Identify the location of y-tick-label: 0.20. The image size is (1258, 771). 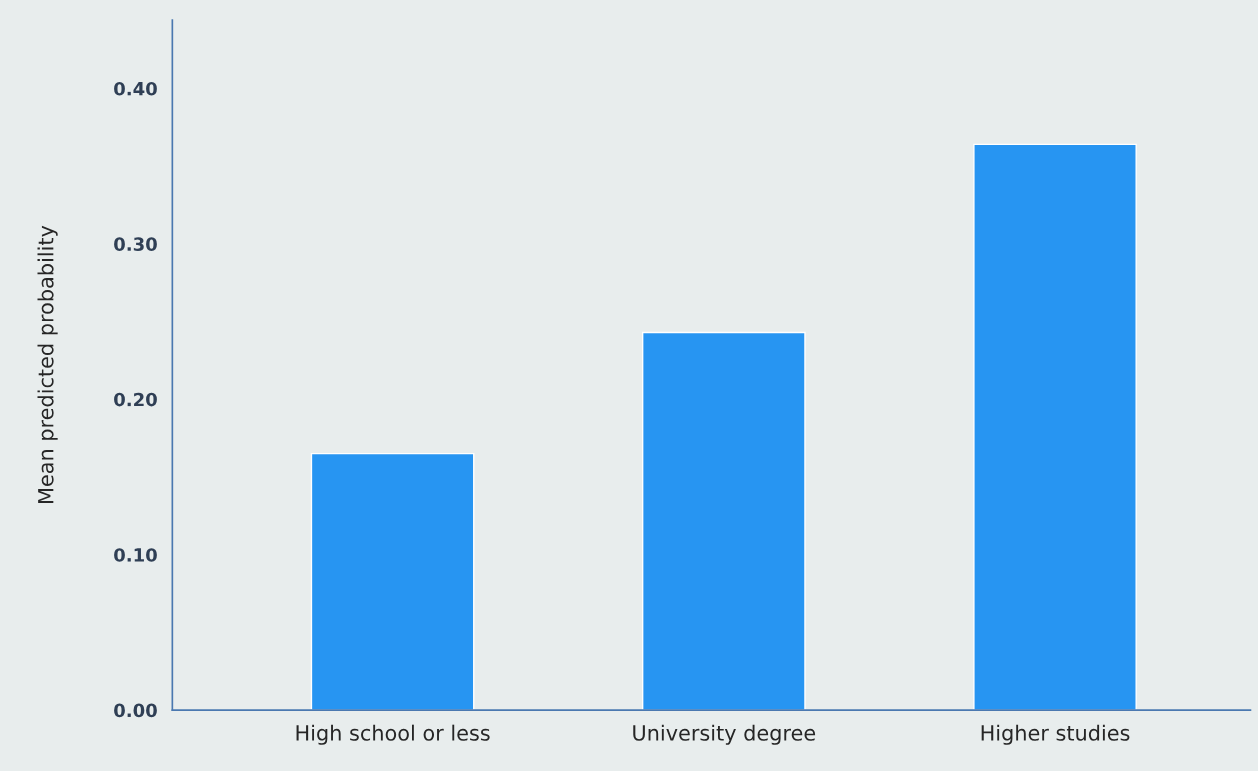
(135, 399).